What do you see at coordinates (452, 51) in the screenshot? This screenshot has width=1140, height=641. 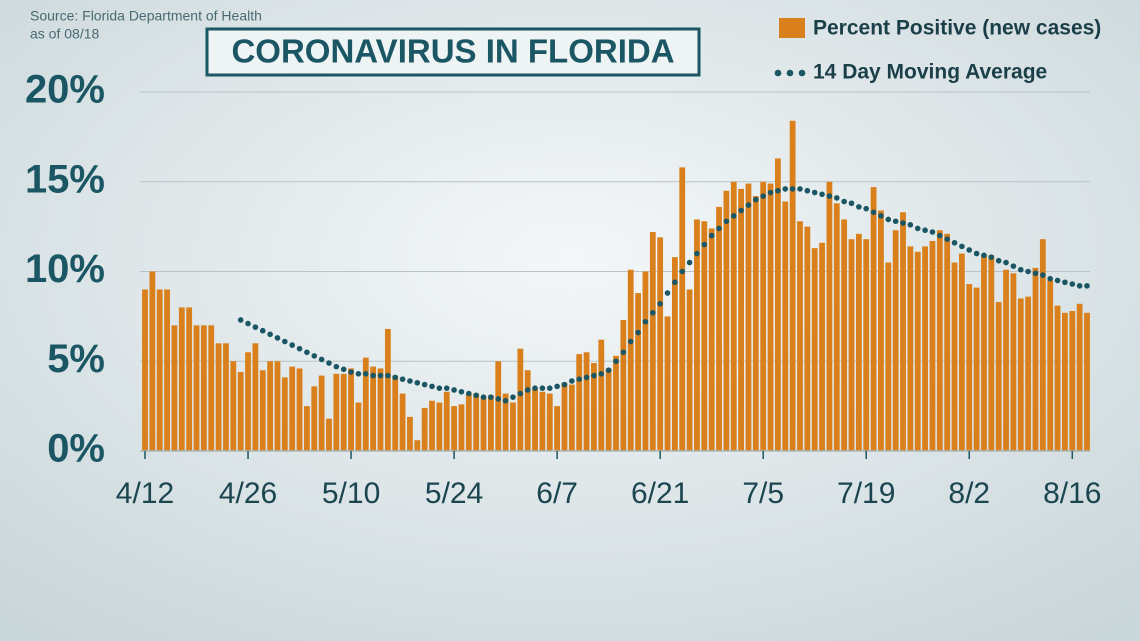 I see `chart-title: CORONAVIRUS IN FLORIDA` at bounding box center [452, 51].